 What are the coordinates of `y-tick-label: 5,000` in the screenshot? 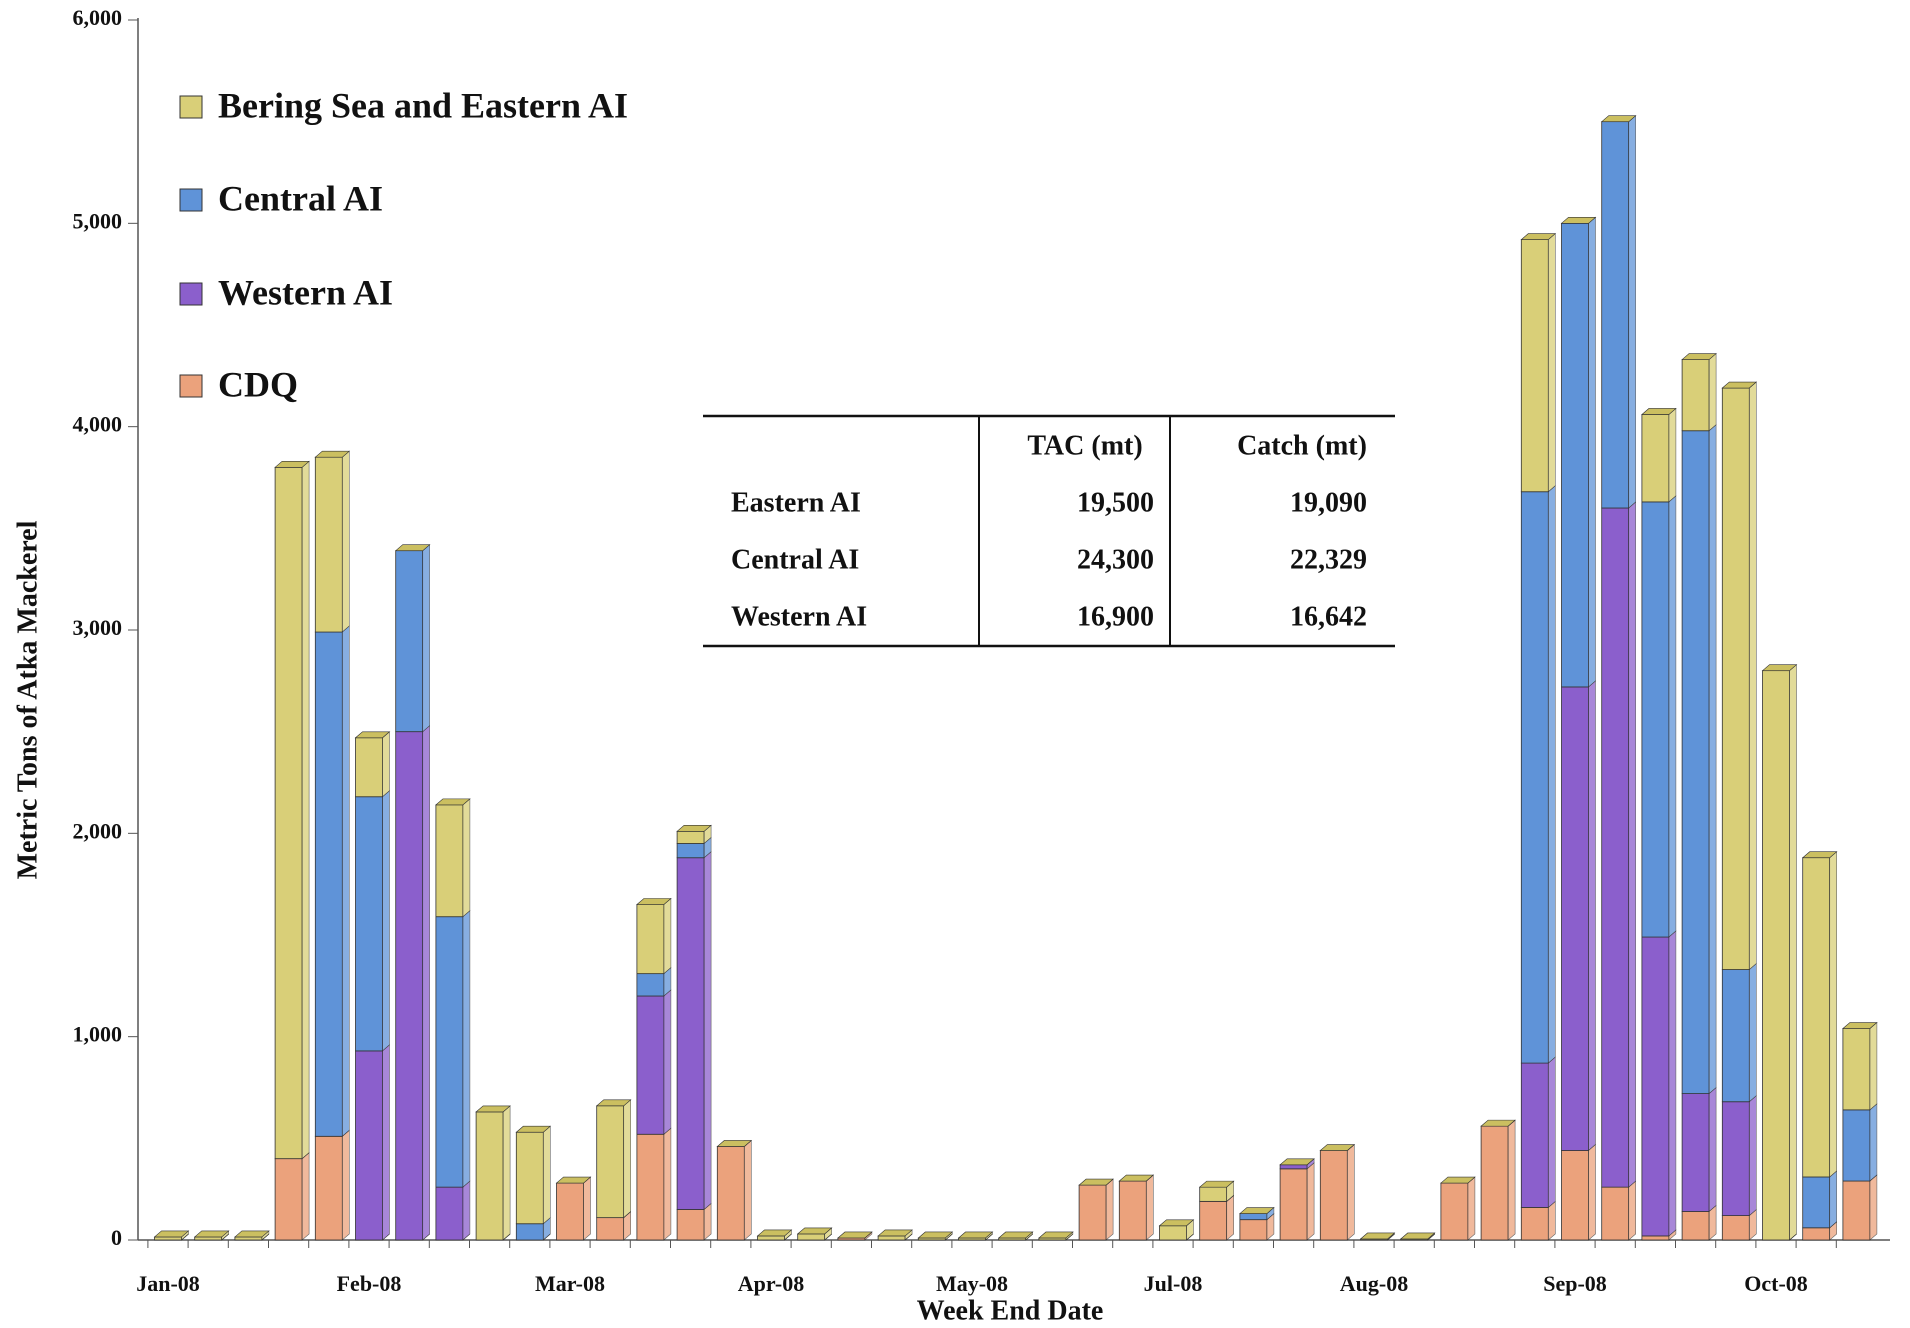 It's located at (98, 220).